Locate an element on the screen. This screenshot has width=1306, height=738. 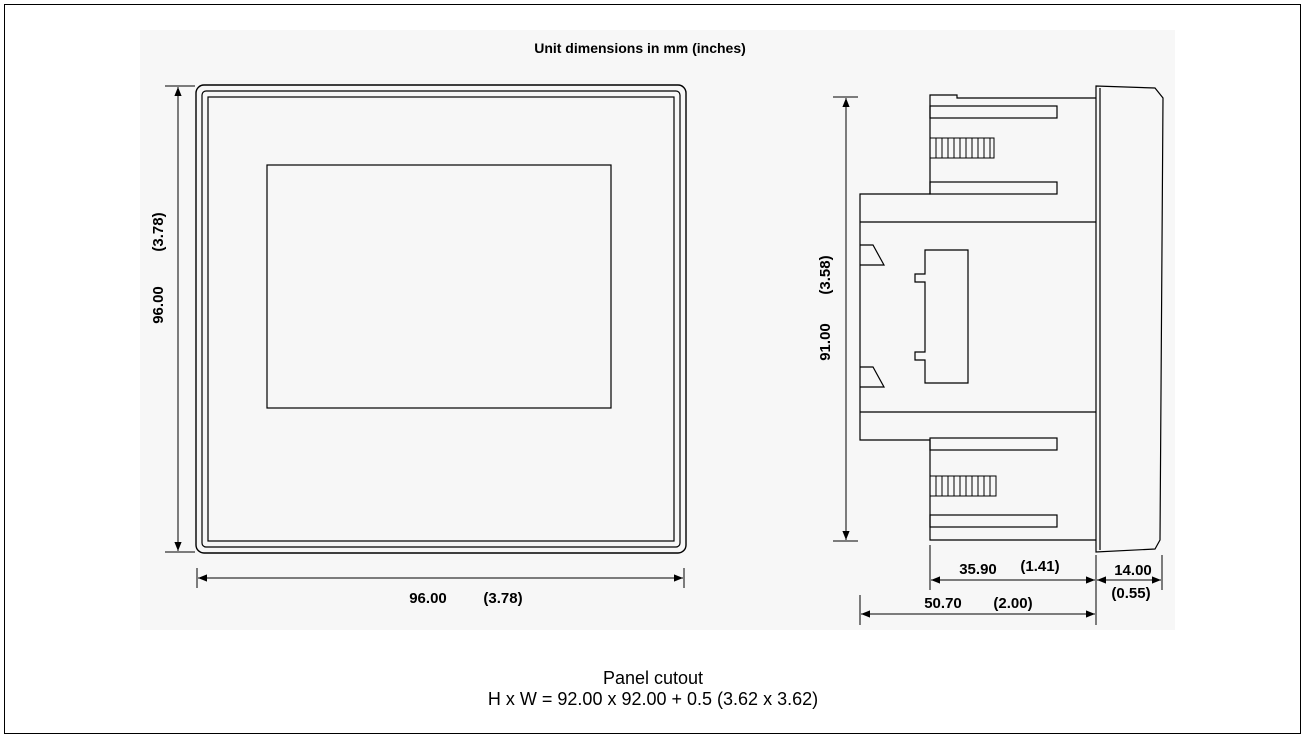
rear-depth-in: (1.41) is located at coordinates (1039, 566).